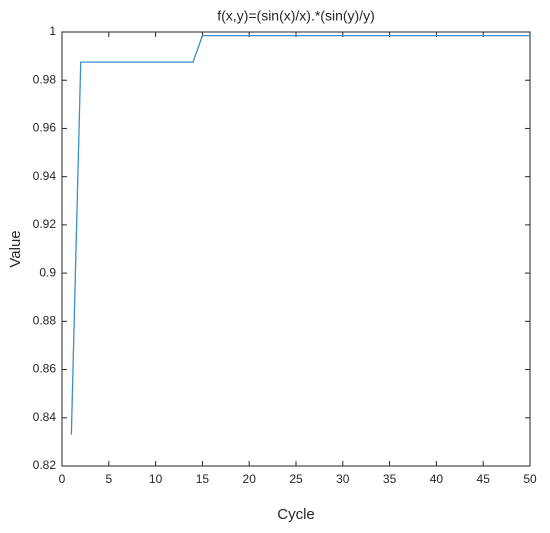 This screenshot has height=533, width=550. I want to click on y-tick-label: 0.98, so click(45, 79).